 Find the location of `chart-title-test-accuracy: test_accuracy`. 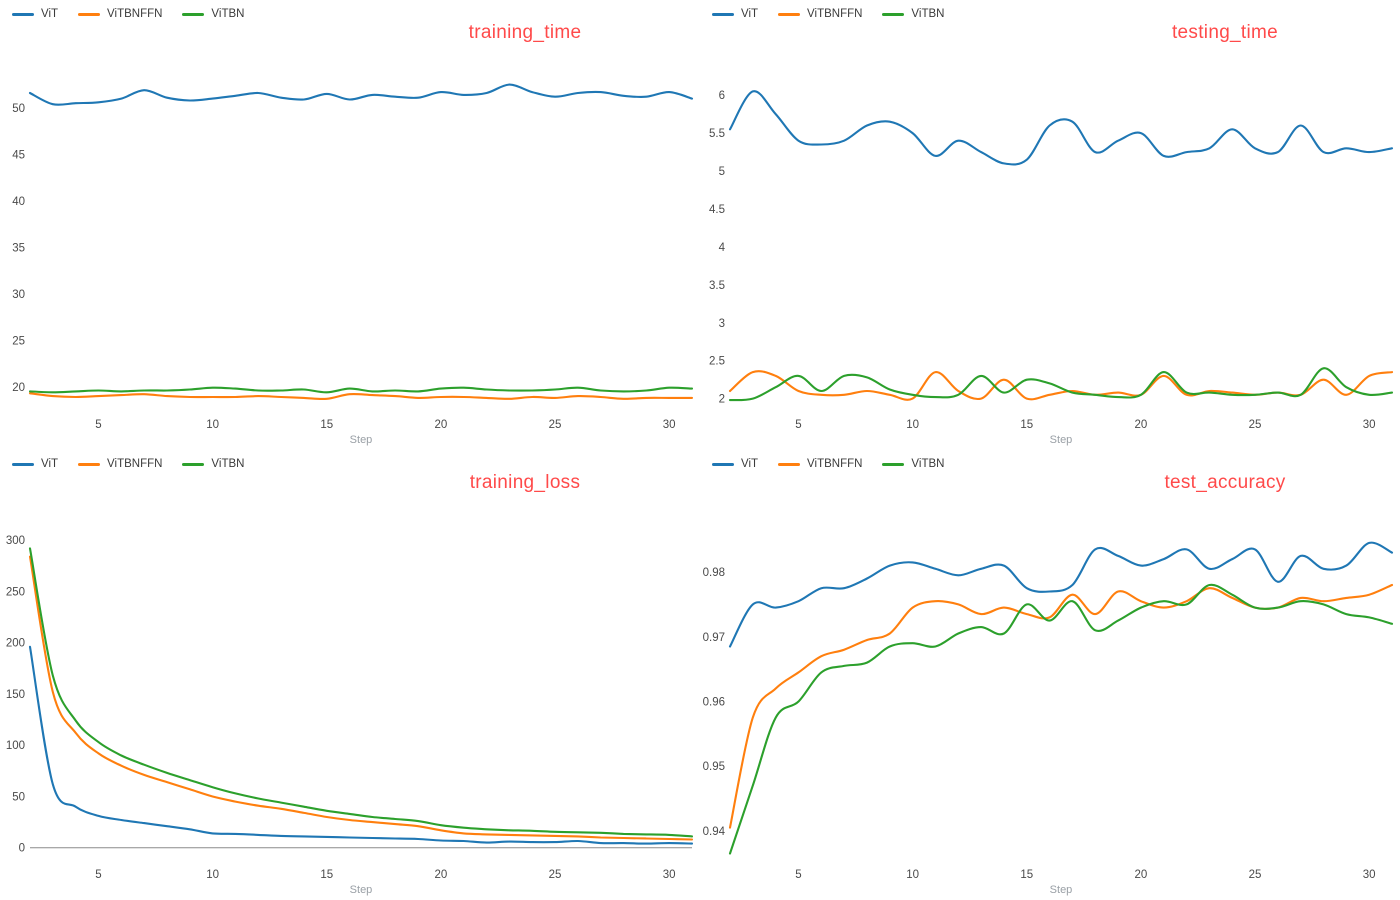

chart-title-test-accuracy: test_accuracy is located at coordinates (1225, 482).